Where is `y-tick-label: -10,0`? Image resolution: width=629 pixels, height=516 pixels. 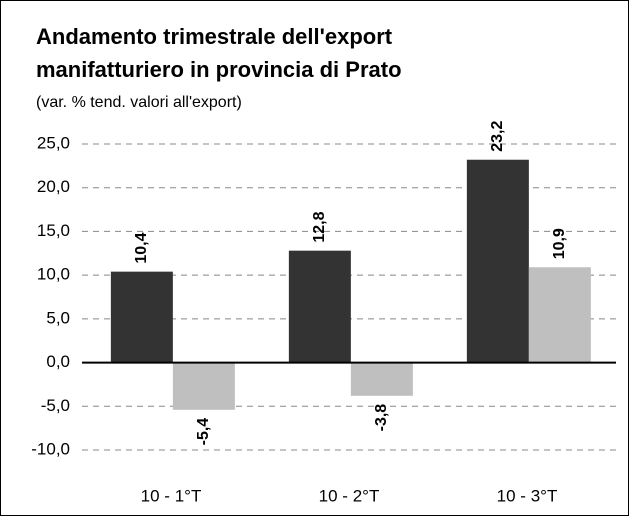 y-tick-label: -10,0 is located at coordinates (50, 448).